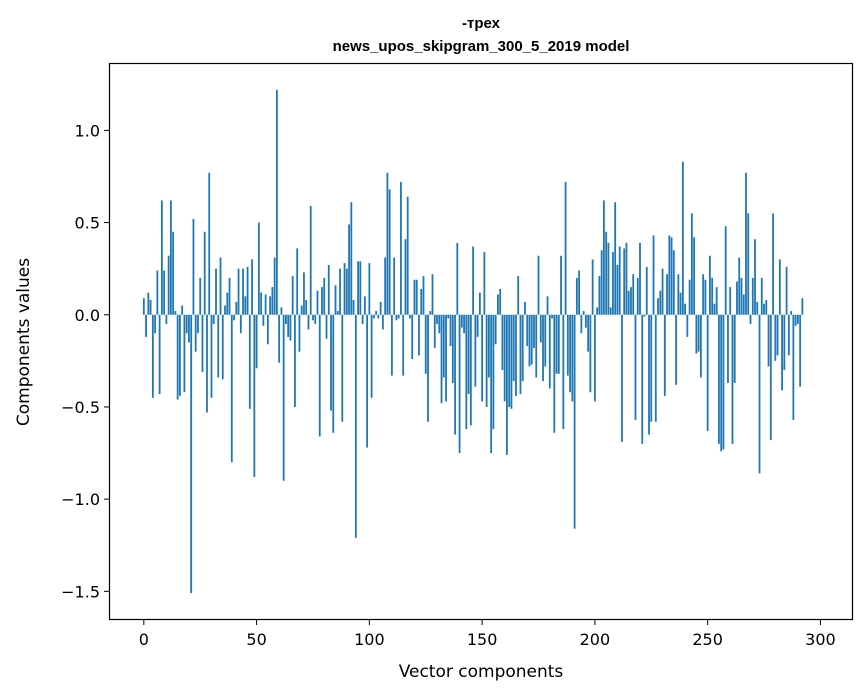 The width and height of the screenshot is (867, 696). Describe the element at coordinates (595, 639) in the screenshot. I see `x-tick-label: 200` at that location.